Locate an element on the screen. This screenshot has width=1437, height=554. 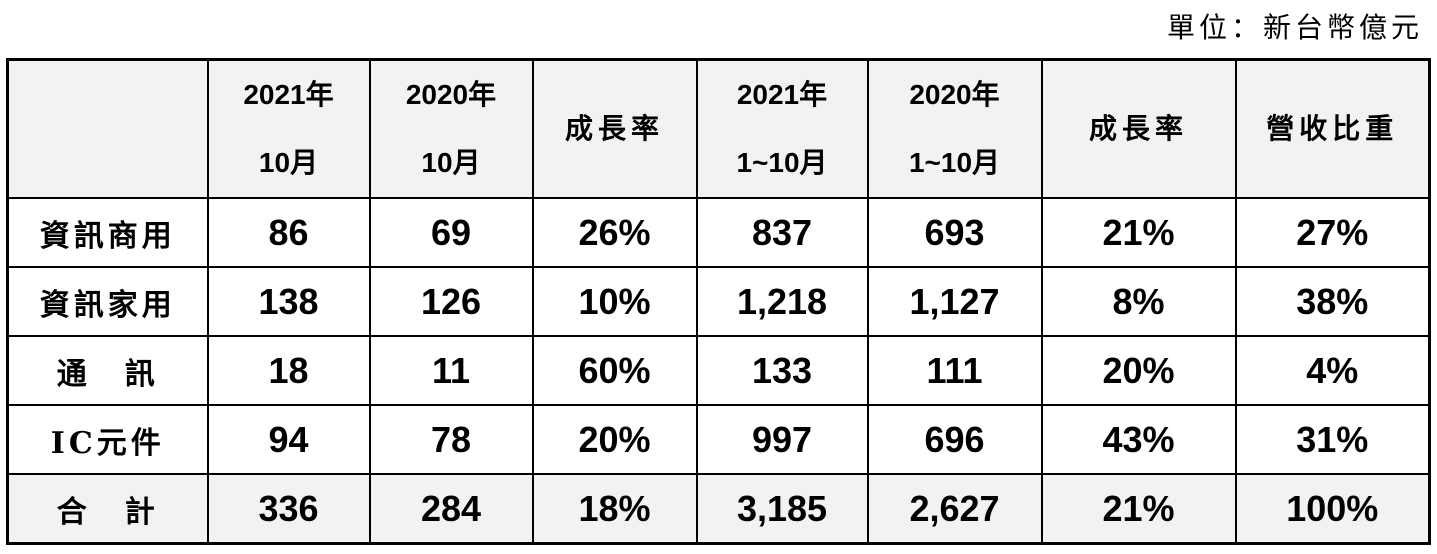
data-cell: 78 is located at coordinates (451, 439).